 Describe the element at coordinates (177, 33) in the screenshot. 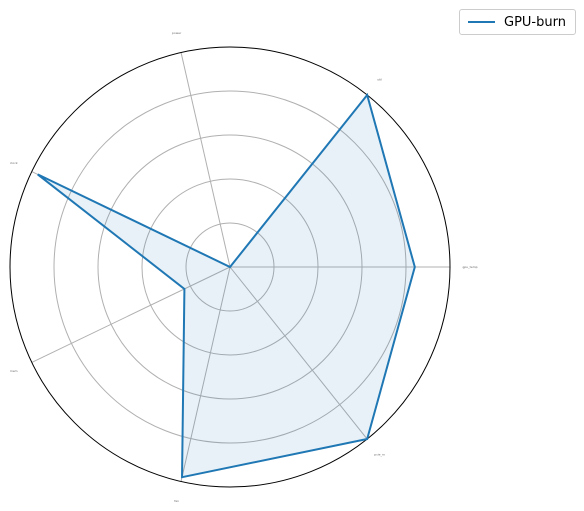

I see `category-label-2: power` at that location.